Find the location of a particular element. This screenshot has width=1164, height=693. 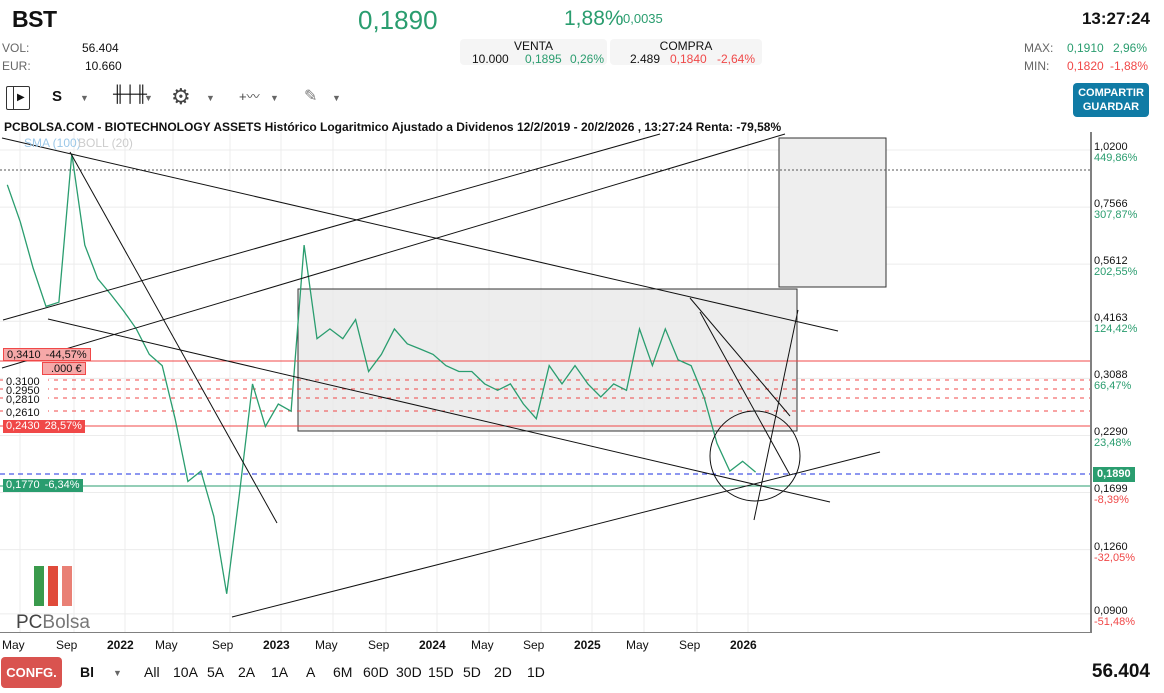

eur-label: EUR: is located at coordinates (16, 66).